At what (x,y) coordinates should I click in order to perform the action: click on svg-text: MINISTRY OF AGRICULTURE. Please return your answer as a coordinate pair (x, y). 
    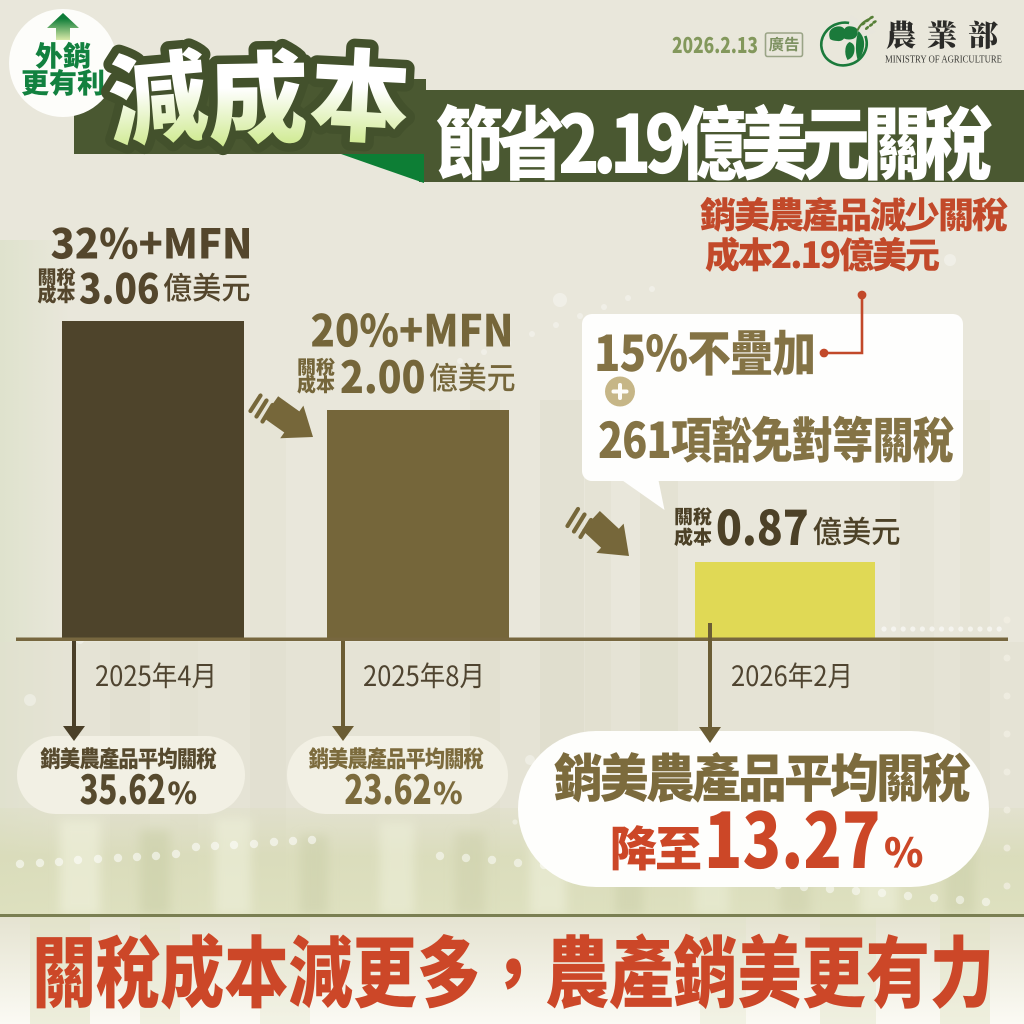
    Looking at the image, I should click on (943, 60).